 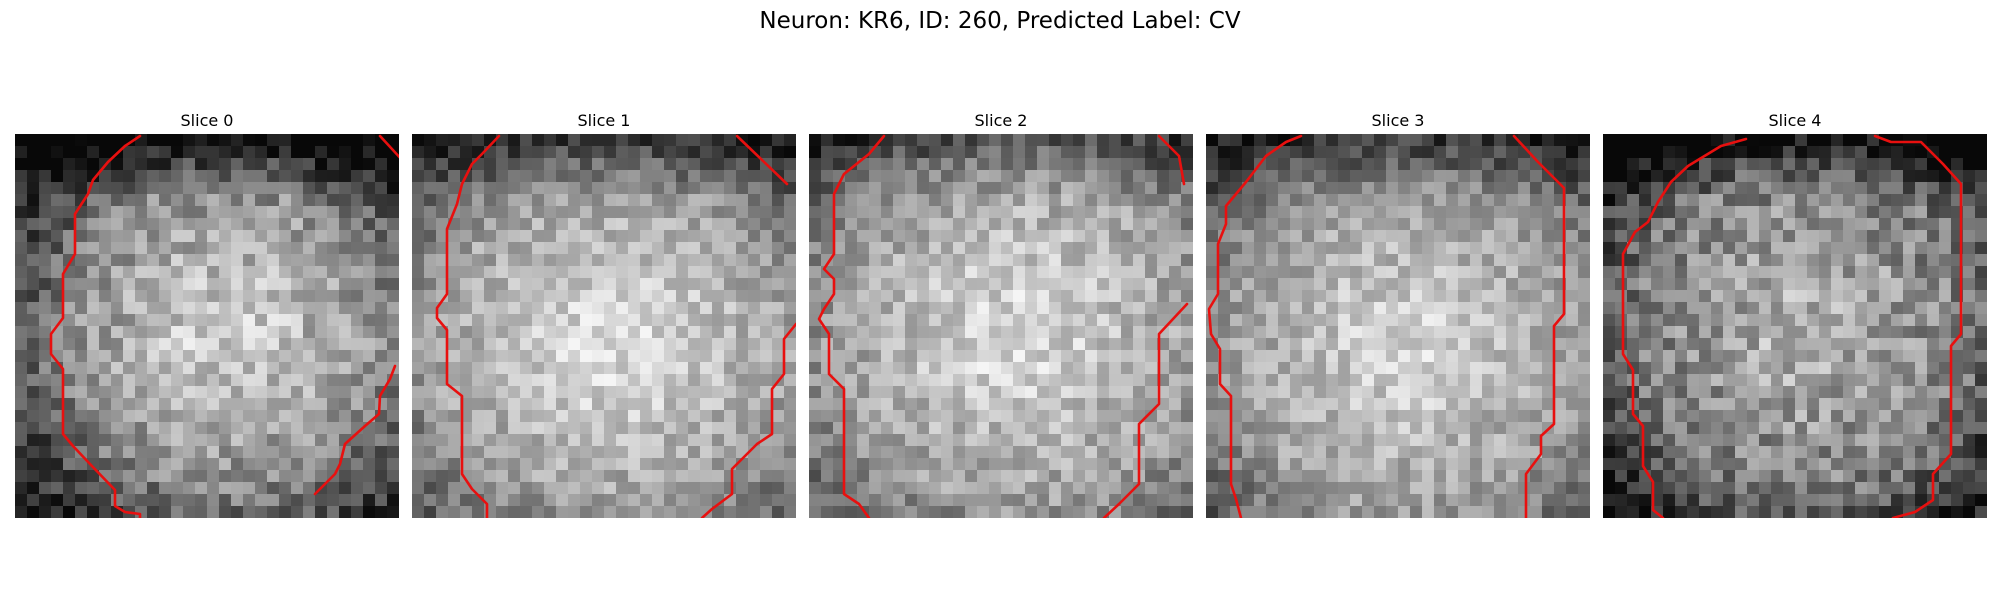 What do you see at coordinates (207, 120) in the screenshot?
I see `slice-title-0: Slice 0` at bounding box center [207, 120].